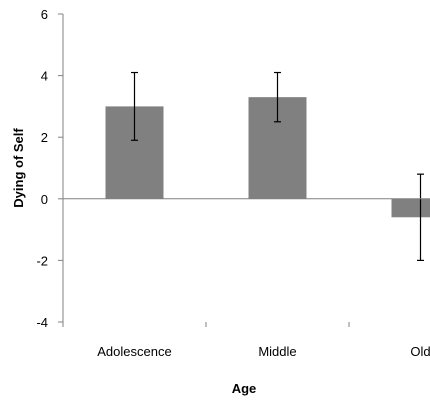  Describe the element at coordinates (44, 14) in the screenshot. I see `y-tick-label: 6` at that location.